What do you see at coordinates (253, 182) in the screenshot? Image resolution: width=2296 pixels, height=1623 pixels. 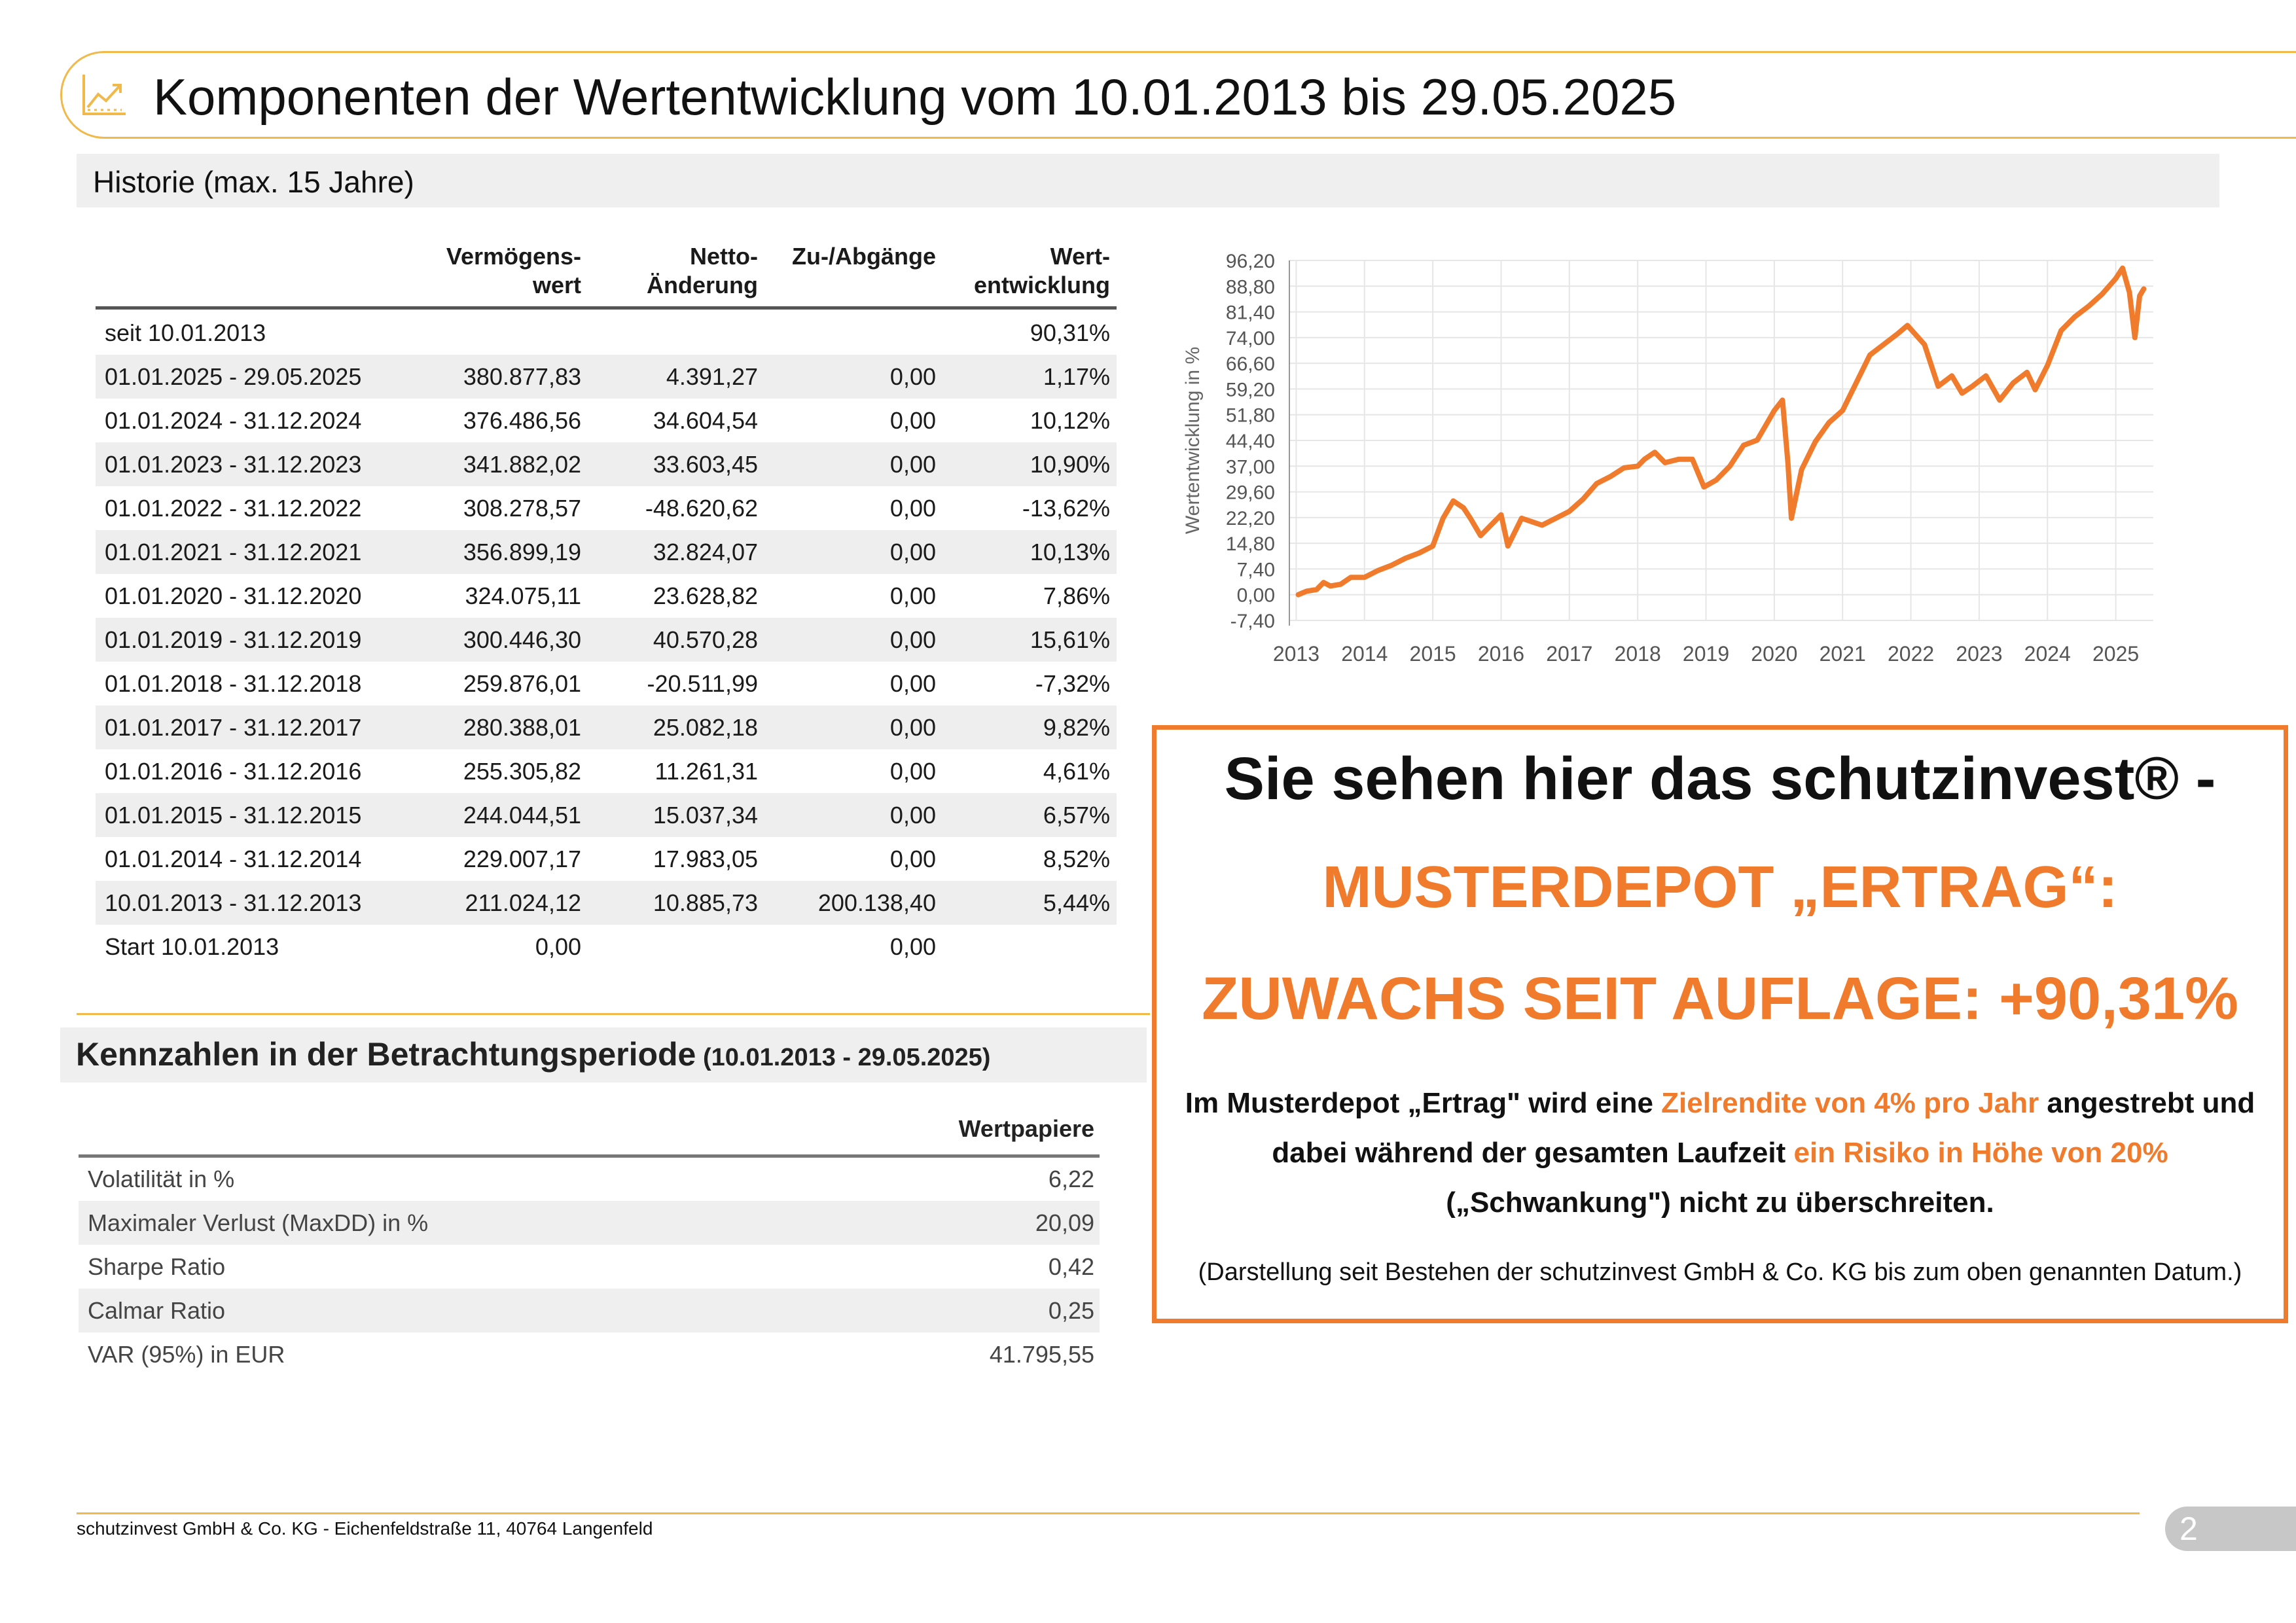 I see `historie-title: Historie (max. 15 Jahre)` at bounding box center [253, 182].